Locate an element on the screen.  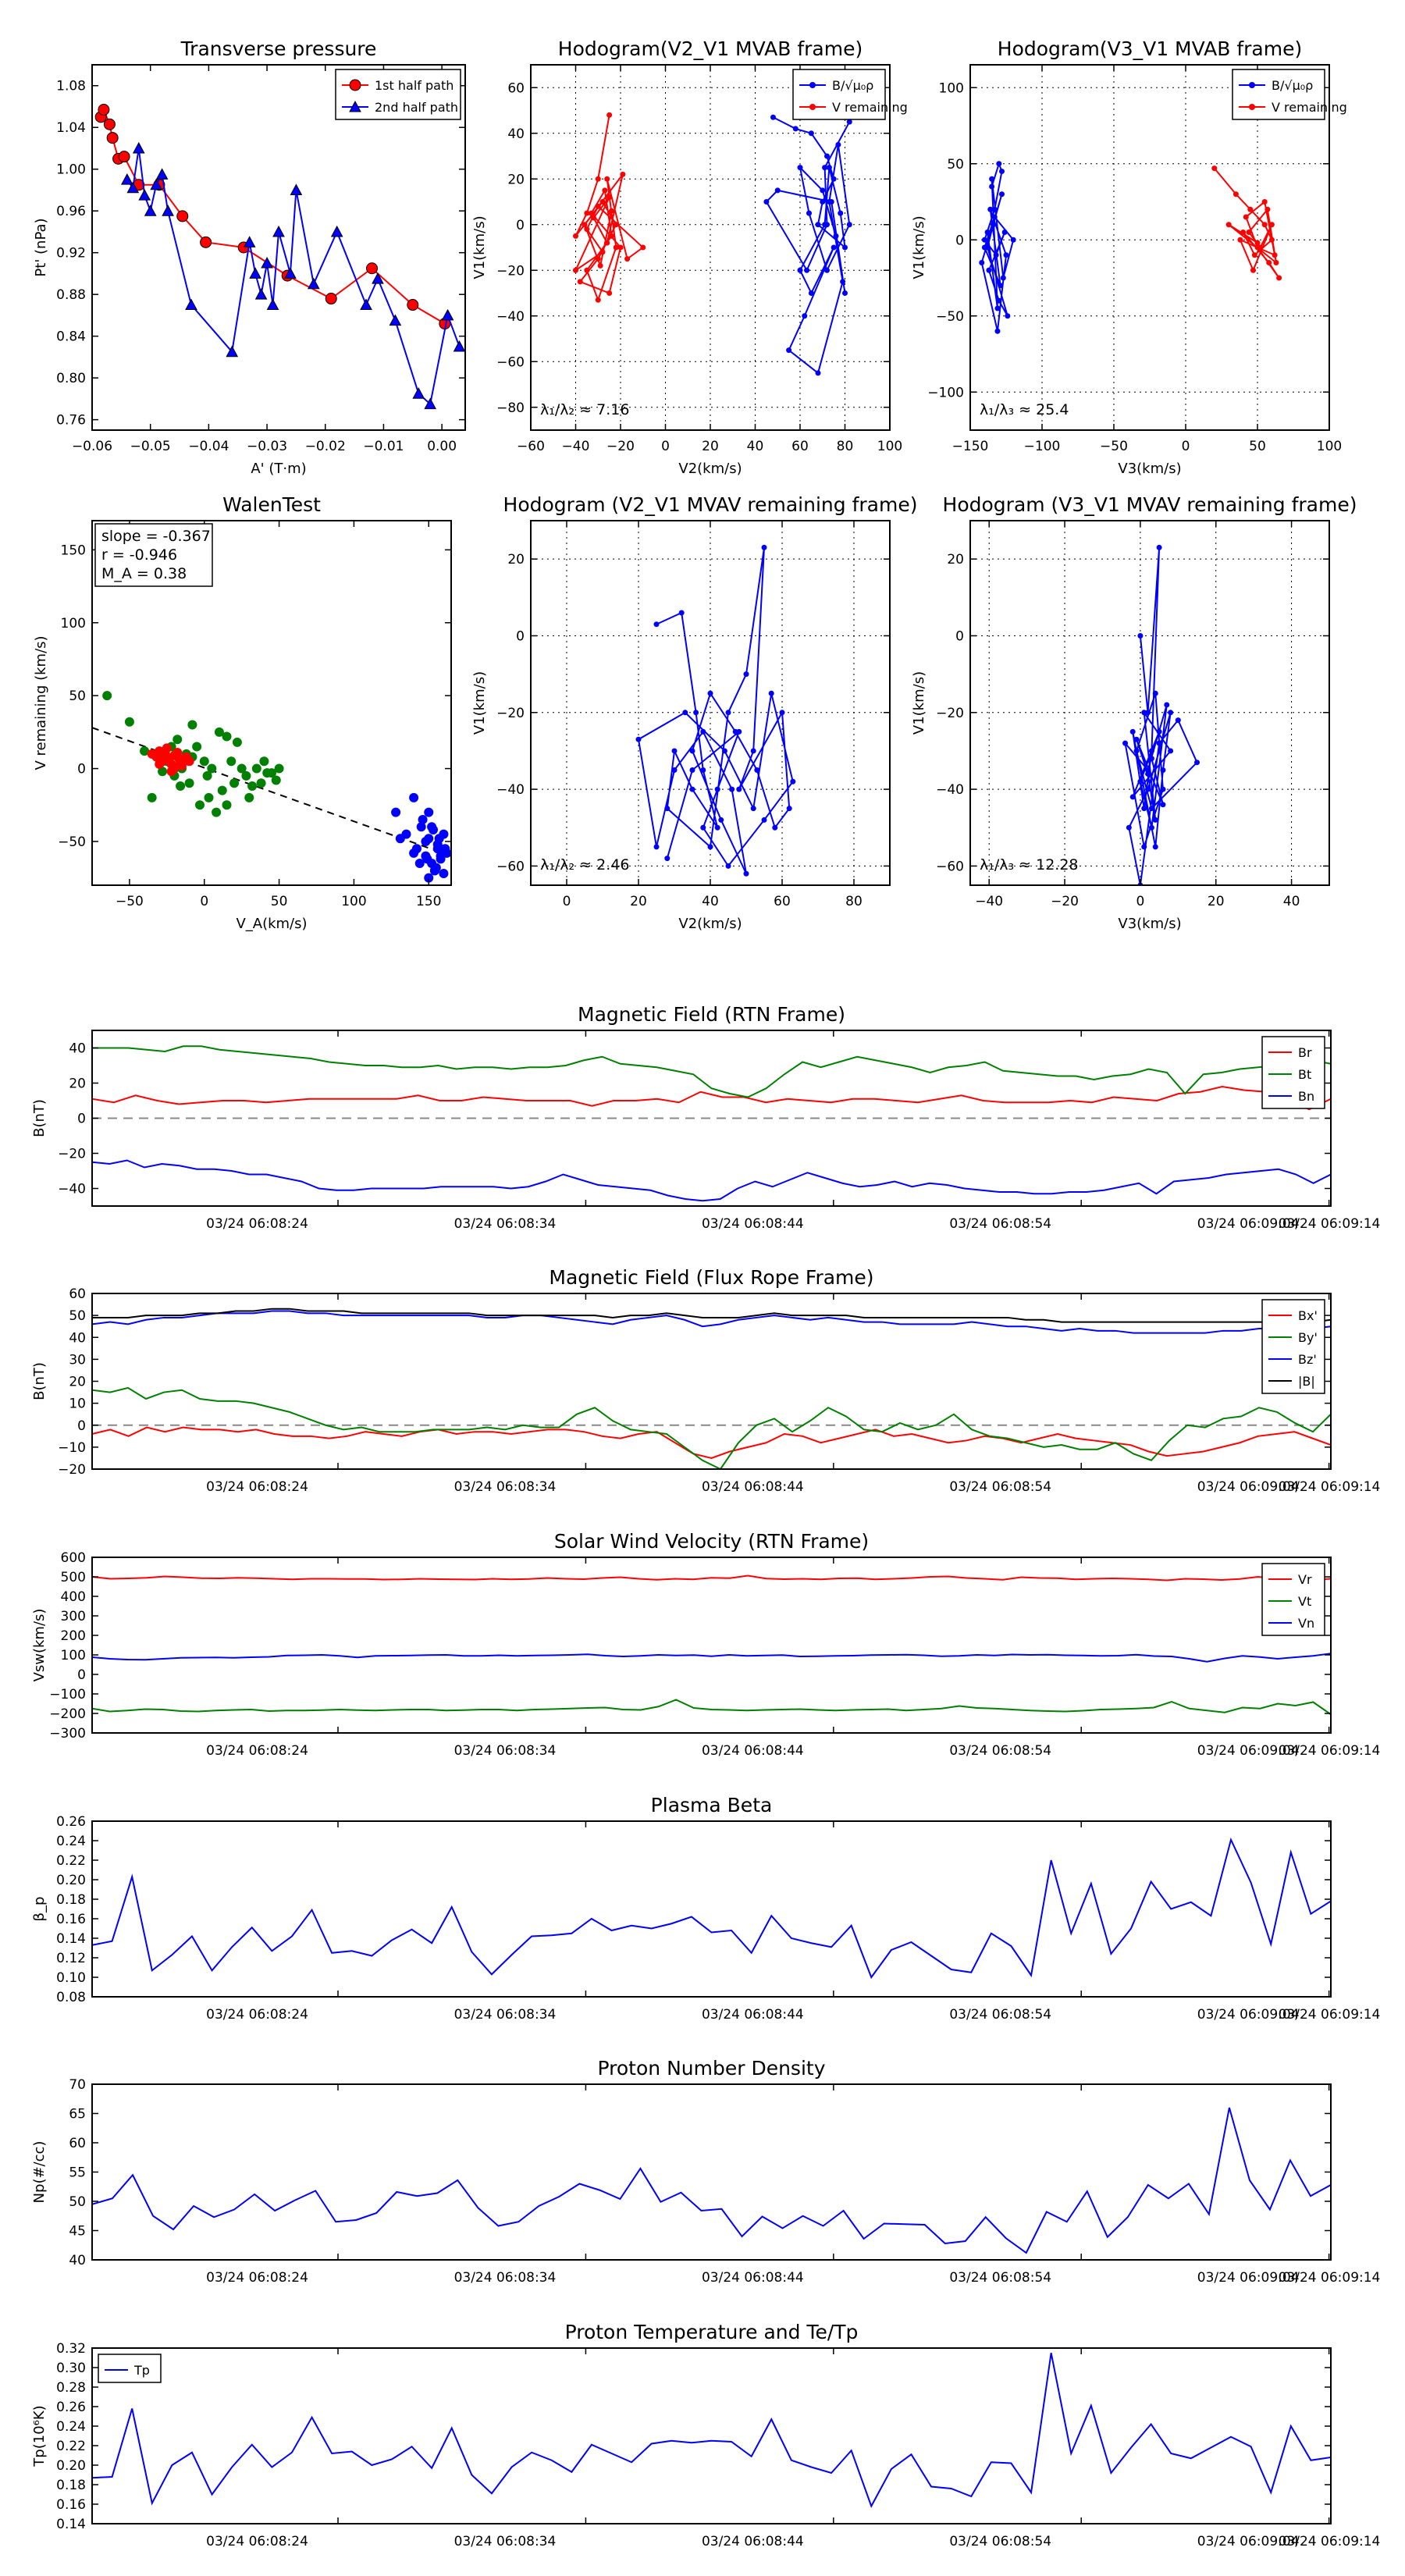
legend-box is located at coordinates (1293, 1072).